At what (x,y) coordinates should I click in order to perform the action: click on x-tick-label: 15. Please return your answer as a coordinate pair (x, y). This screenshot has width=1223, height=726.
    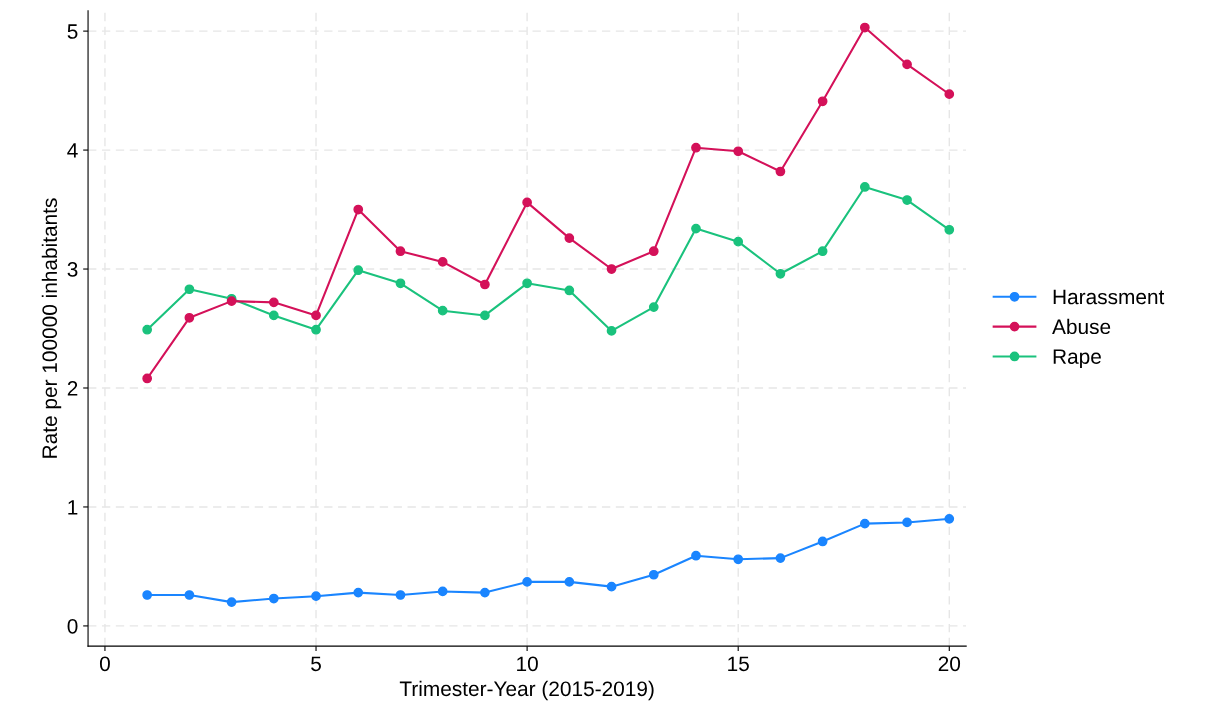
    Looking at the image, I should click on (738, 664).